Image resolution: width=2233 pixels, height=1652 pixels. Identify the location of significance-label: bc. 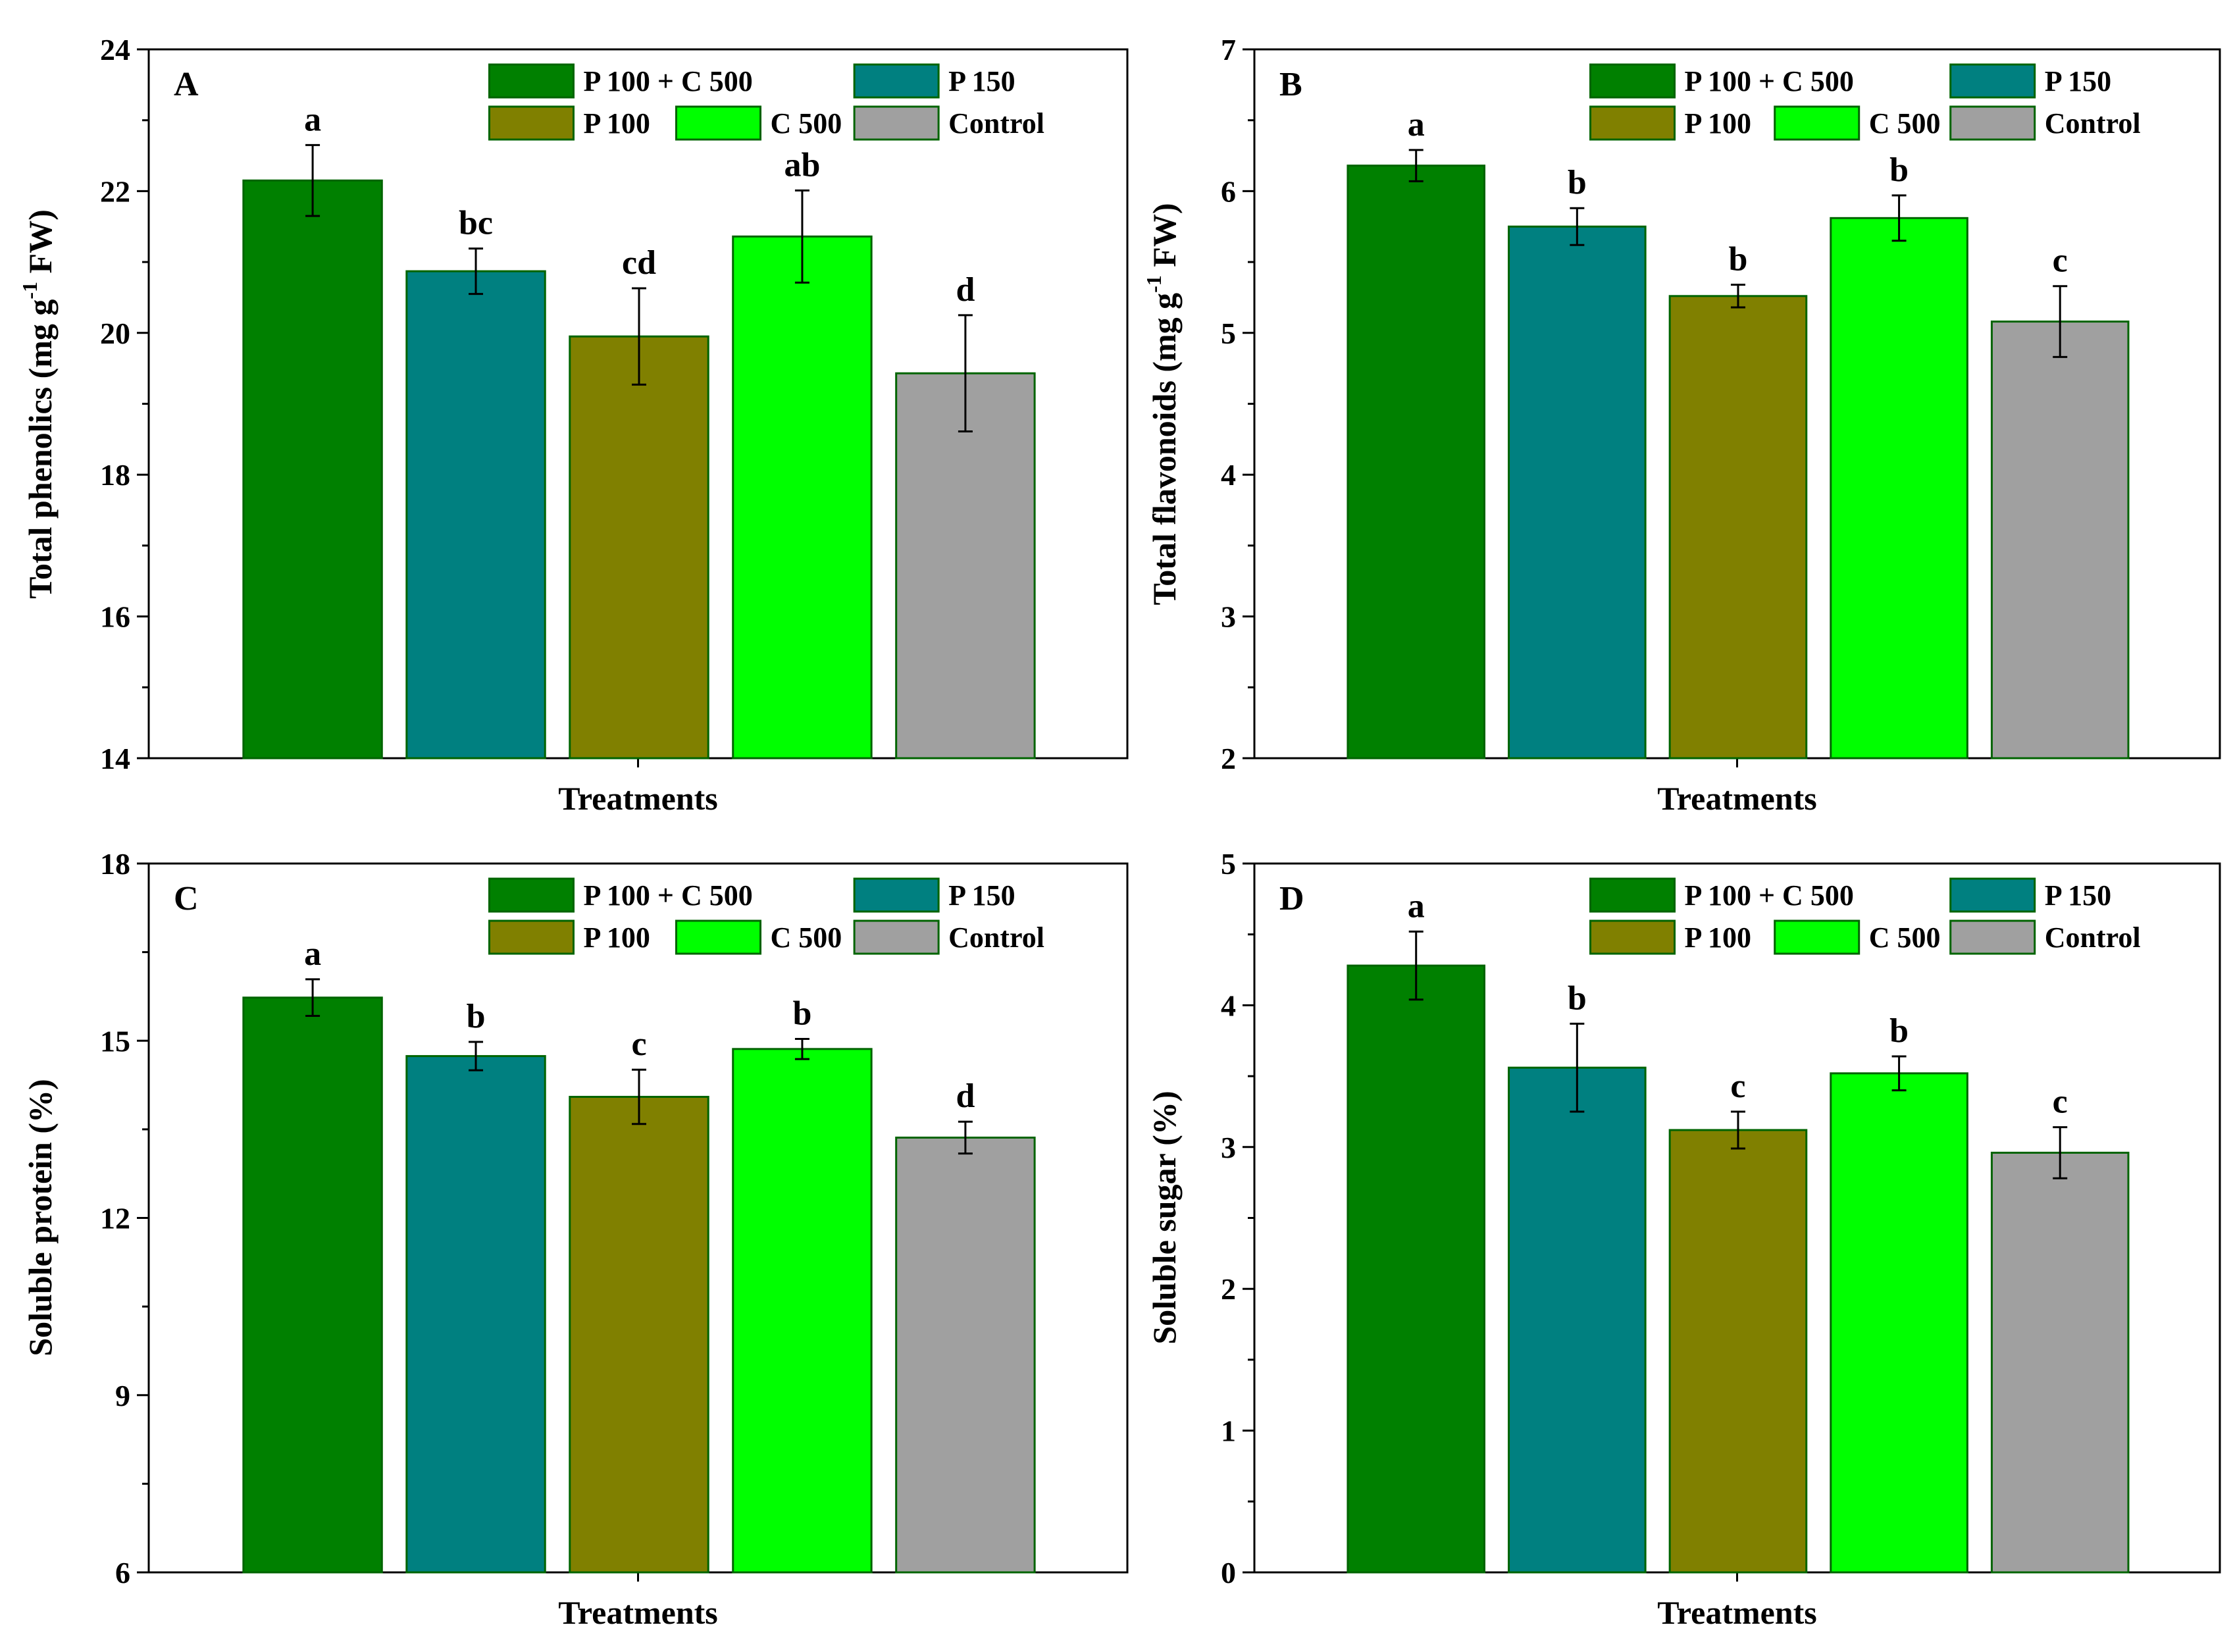
(476, 223).